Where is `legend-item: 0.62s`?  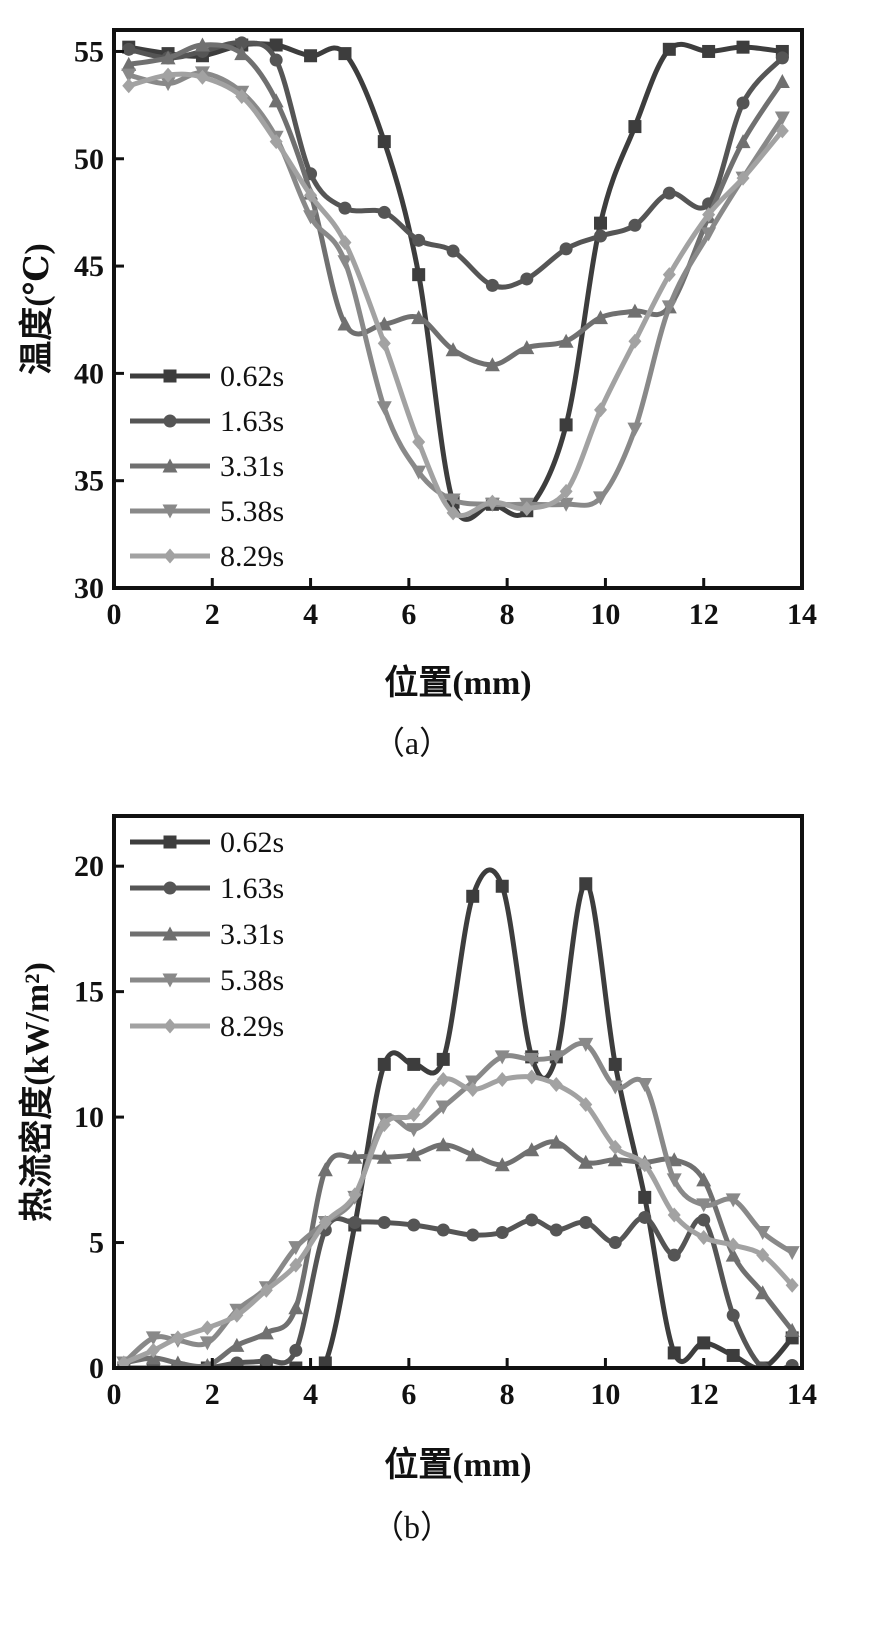 legend-item: 0.62s is located at coordinates (207, 842).